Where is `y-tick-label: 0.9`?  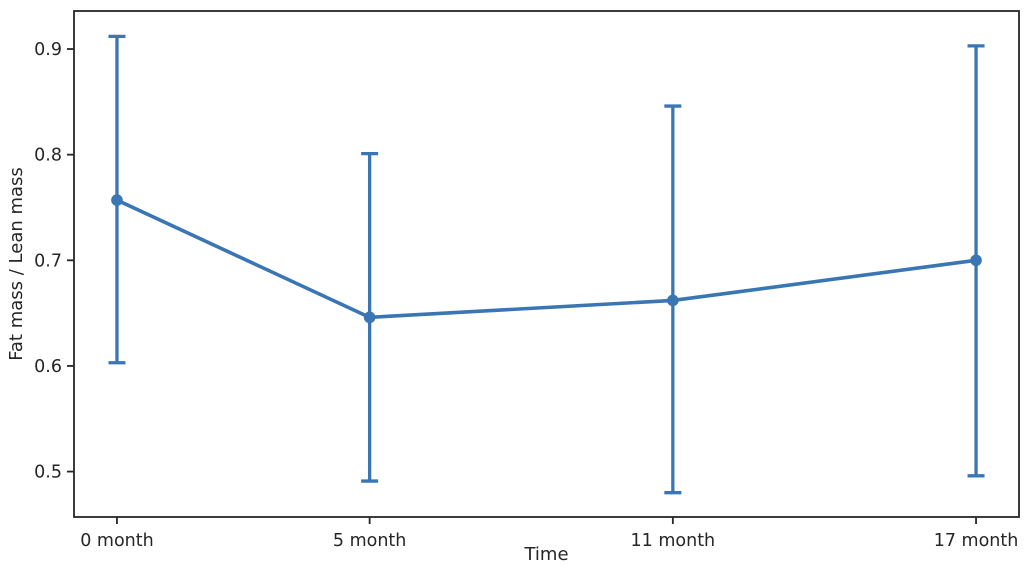
y-tick-label: 0.9 is located at coordinates (48, 50).